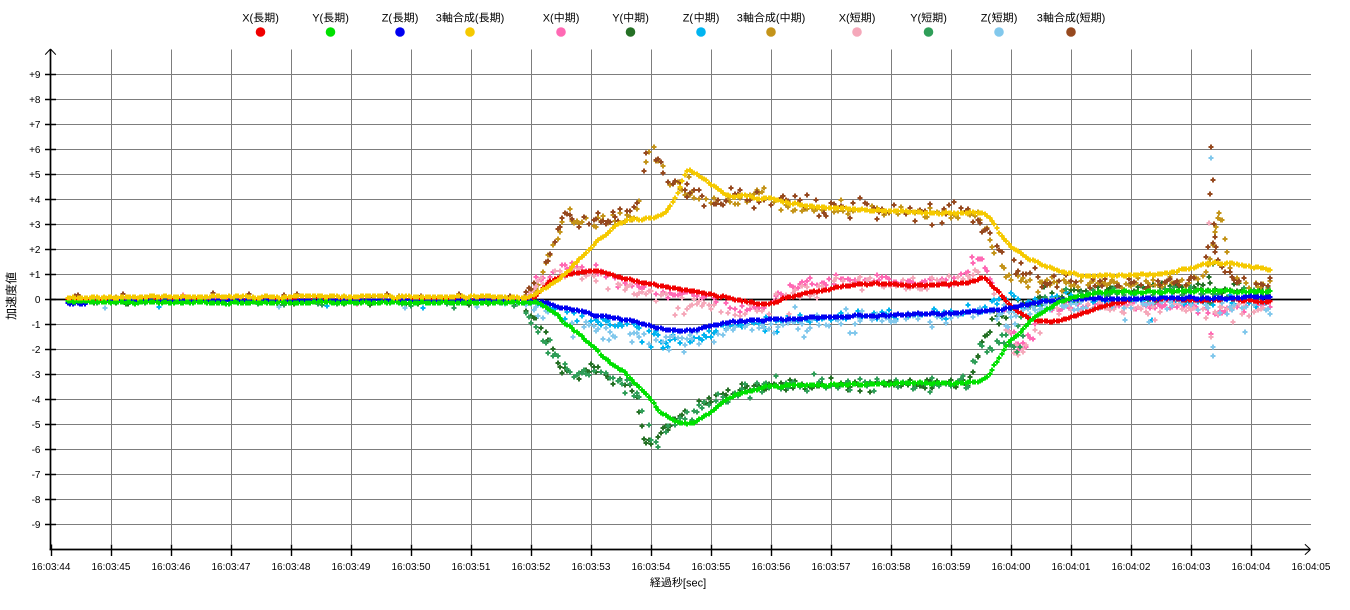  Describe the element at coordinates (36, 525) in the screenshot. I see `svg-text: -9` at that location.